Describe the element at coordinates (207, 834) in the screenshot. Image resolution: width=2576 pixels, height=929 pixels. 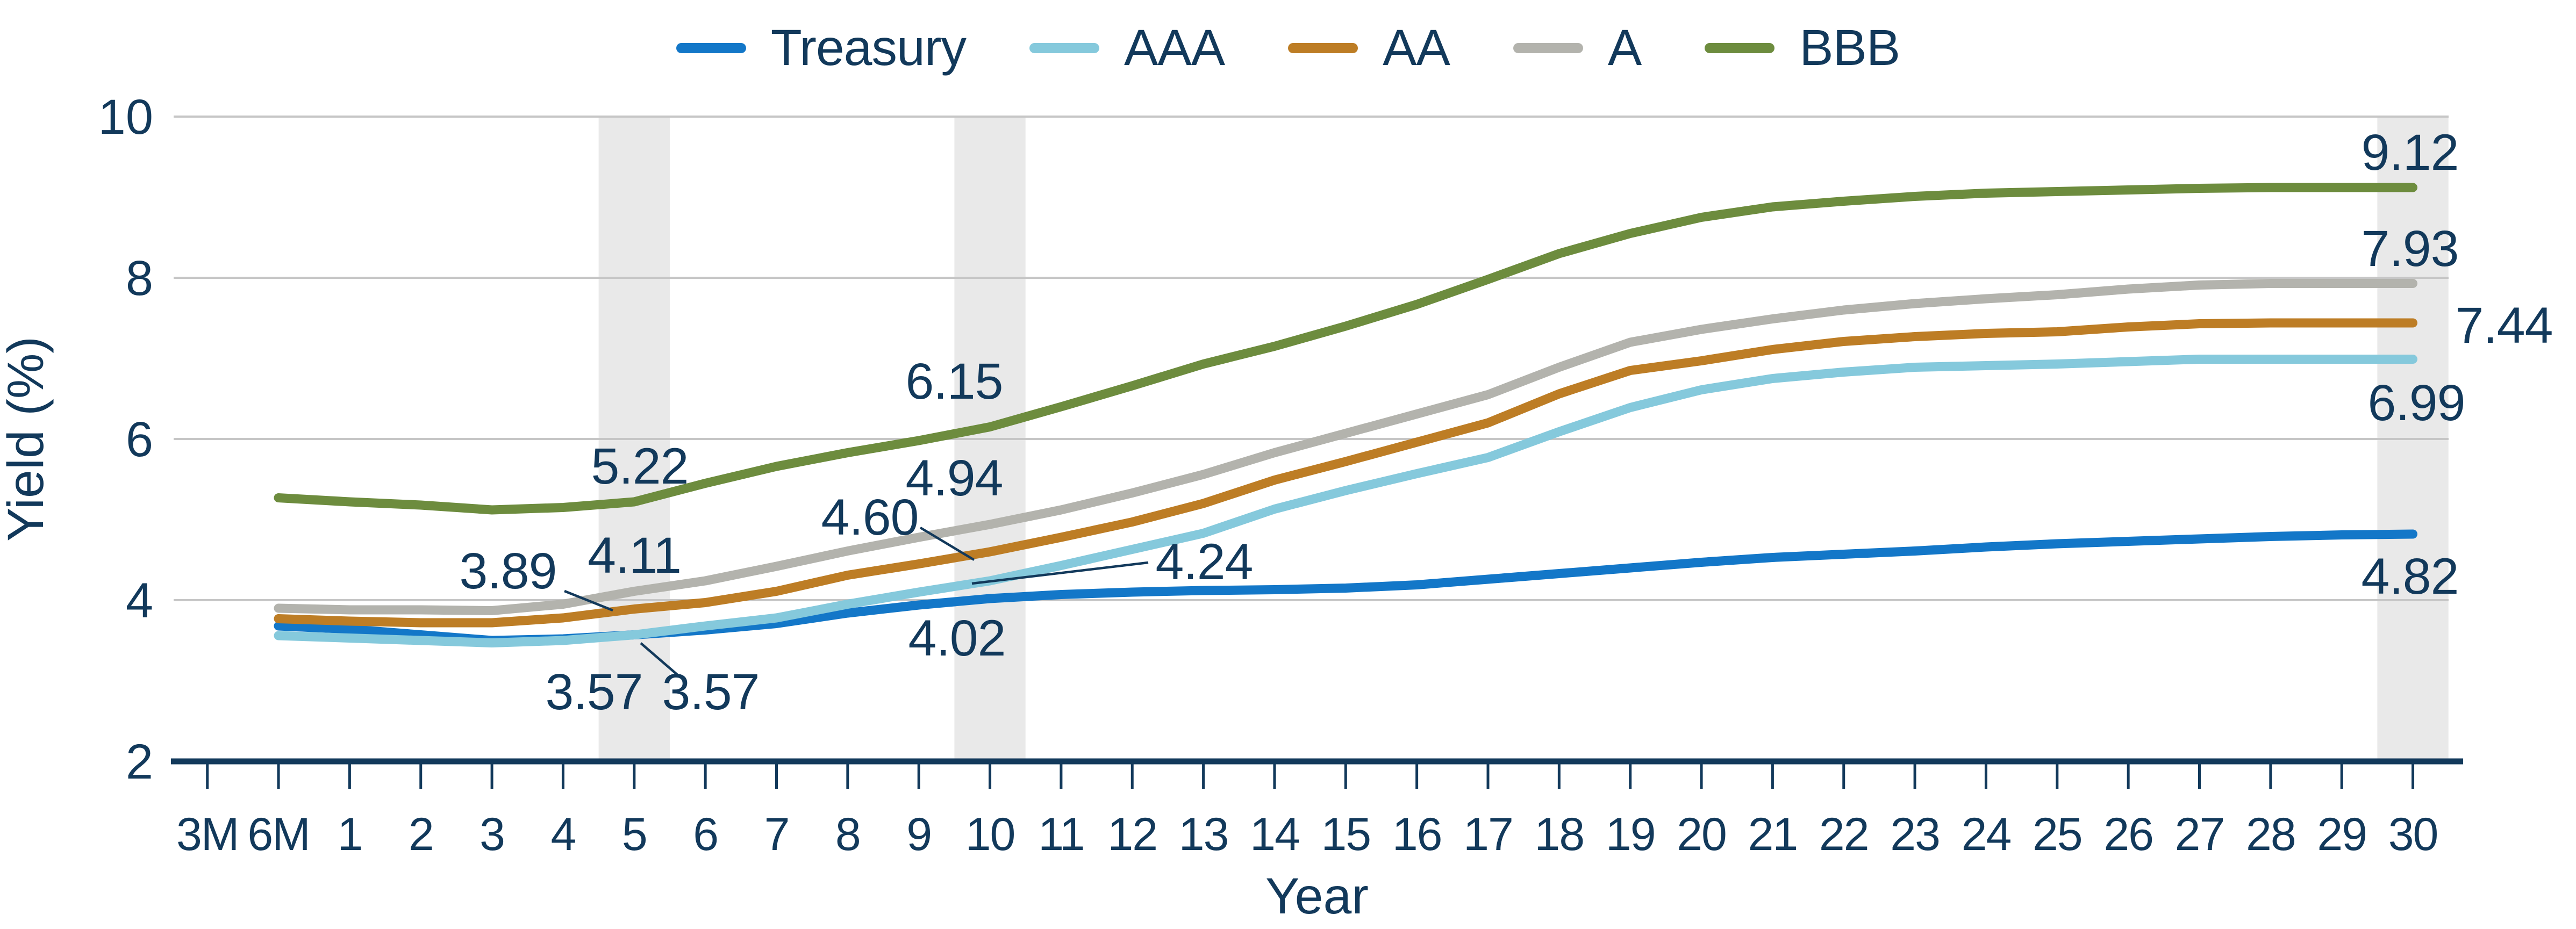
I see `x-tick-label: 3M` at that location.